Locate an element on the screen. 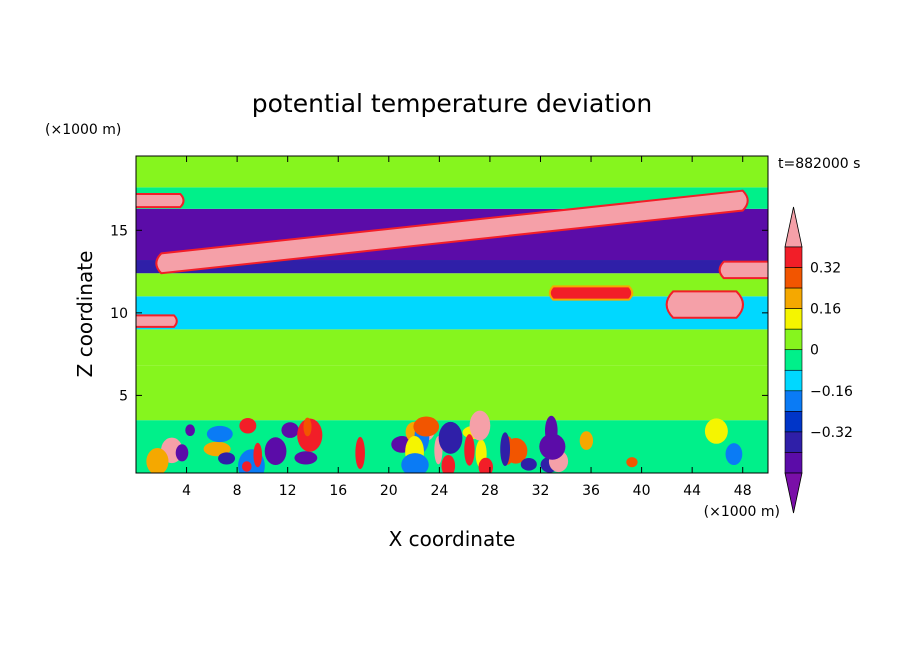 This screenshot has height=654, width=904. colorbar-tick-label: 0.32 is located at coordinates (825, 269).